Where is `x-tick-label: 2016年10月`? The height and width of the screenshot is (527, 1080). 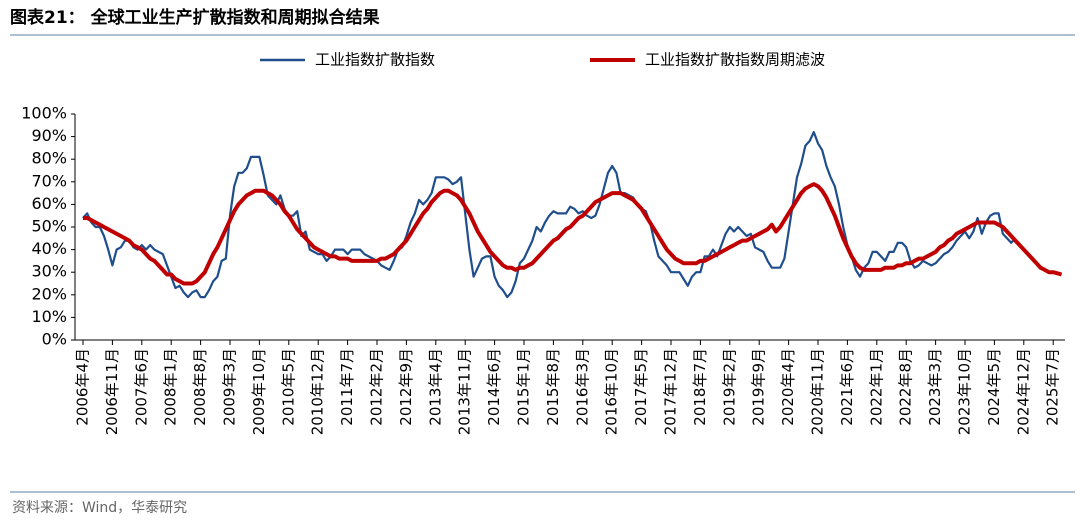
x-tick-label: 2016年10月 is located at coordinates (612, 391).